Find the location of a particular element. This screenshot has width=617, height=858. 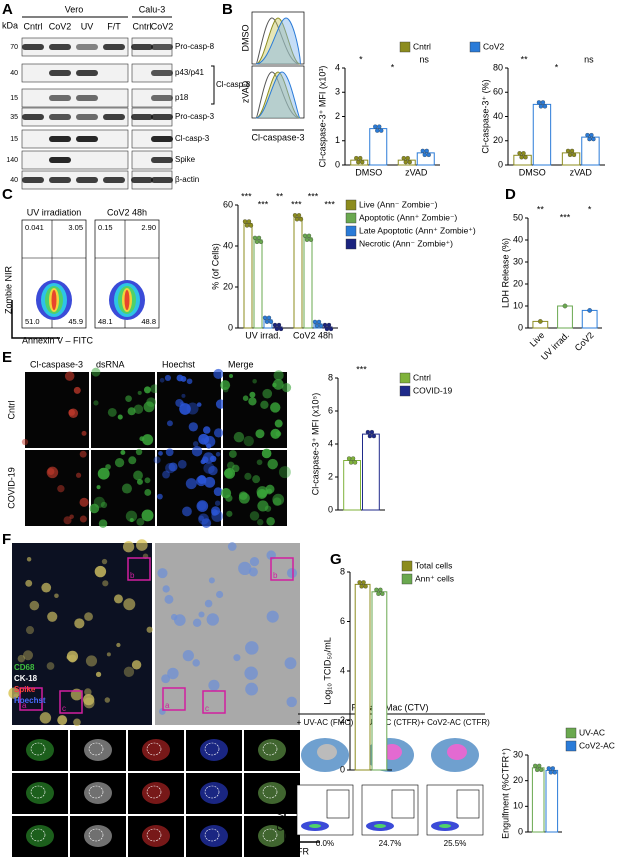

outline is located at coordinates (270, 792).